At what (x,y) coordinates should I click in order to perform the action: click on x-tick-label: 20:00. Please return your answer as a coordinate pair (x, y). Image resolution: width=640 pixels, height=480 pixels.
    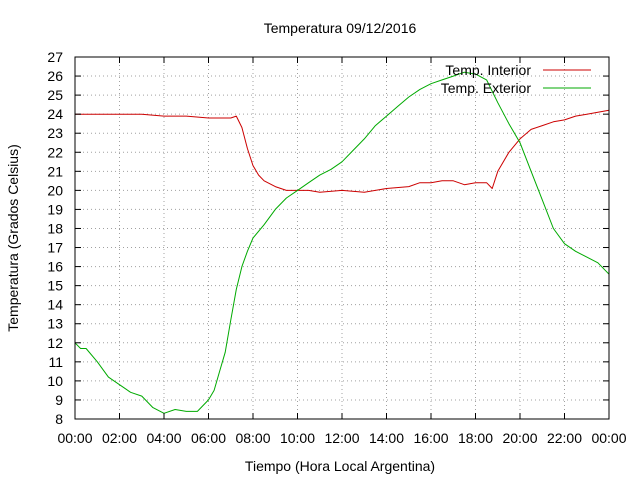
    Looking at the image, I should click on (519, 438).